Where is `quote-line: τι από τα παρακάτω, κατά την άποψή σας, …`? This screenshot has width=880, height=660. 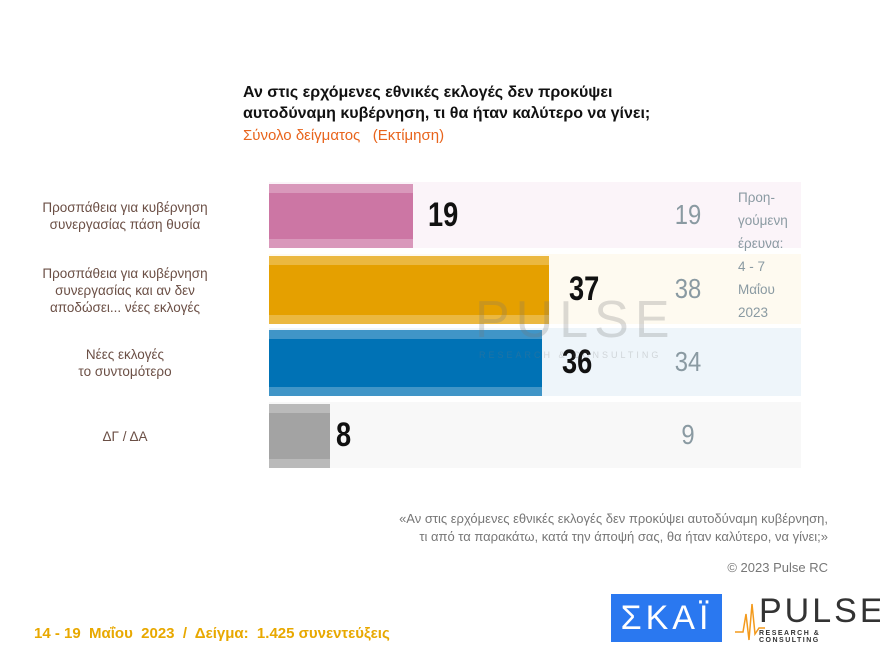
quote-line: τι από τα παρακάτω, κατά την άποψή σας, … is located at coordinates (623, 536).